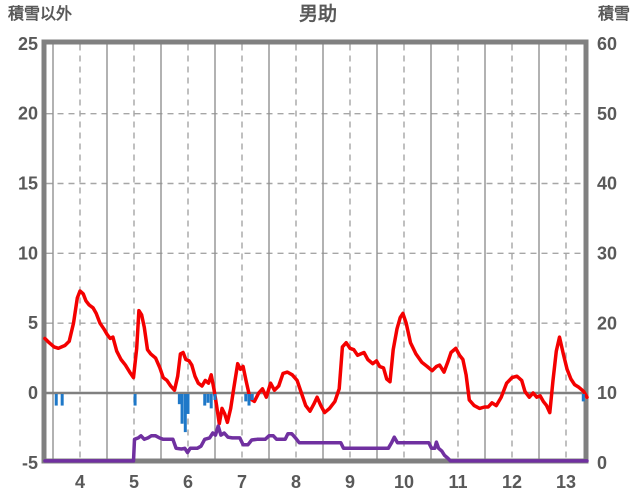  What do you see at coordinates (28, 114) in the screenshot?
I see `left-axis-tick: 20` at bounding box center [28, 114].